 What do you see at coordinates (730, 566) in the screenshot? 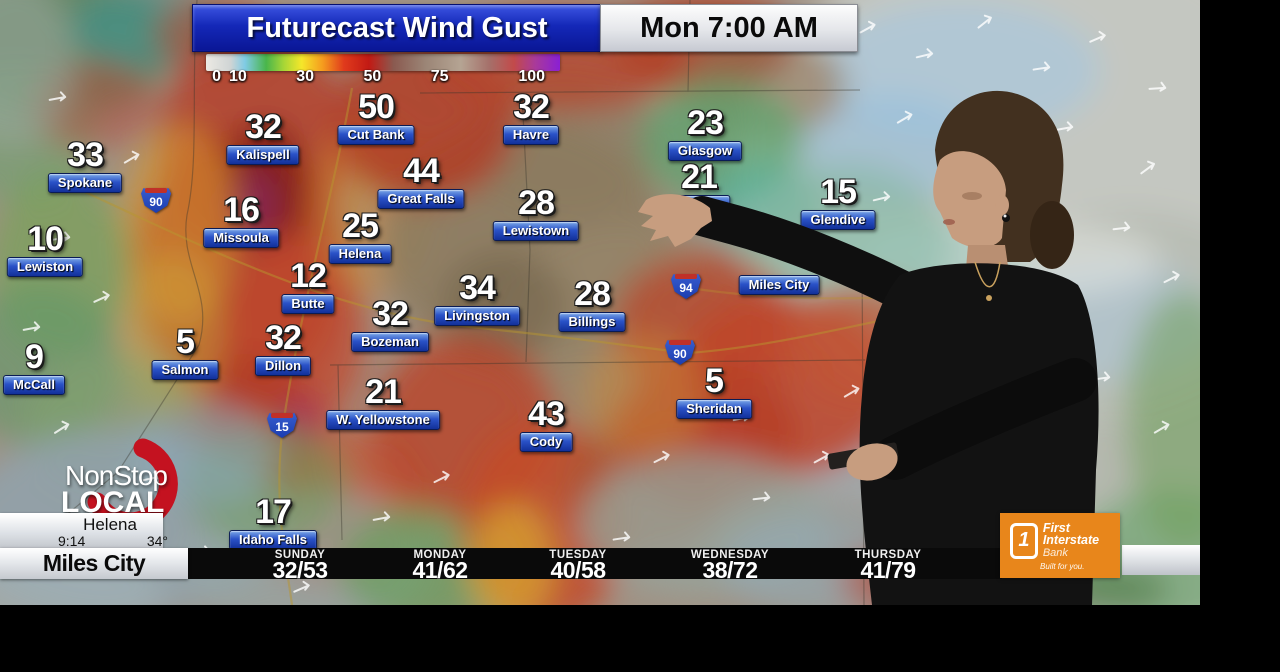
I see `forecast-day: WEDNESDAY 38/72` at bounding box center [730, 566].